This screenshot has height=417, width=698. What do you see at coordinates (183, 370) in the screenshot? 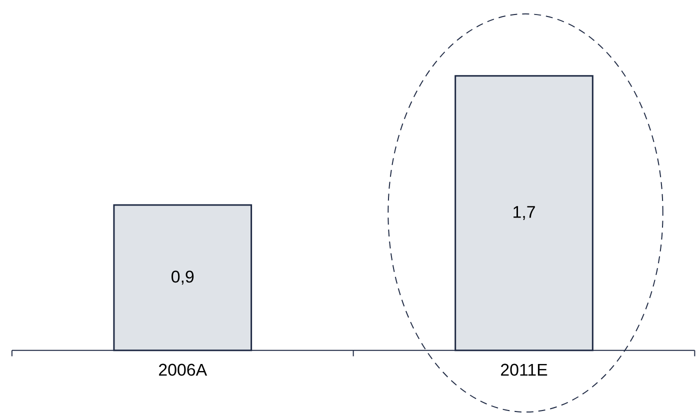
I see `x-tick-label: 2006A` at bounding box center [183, 370].